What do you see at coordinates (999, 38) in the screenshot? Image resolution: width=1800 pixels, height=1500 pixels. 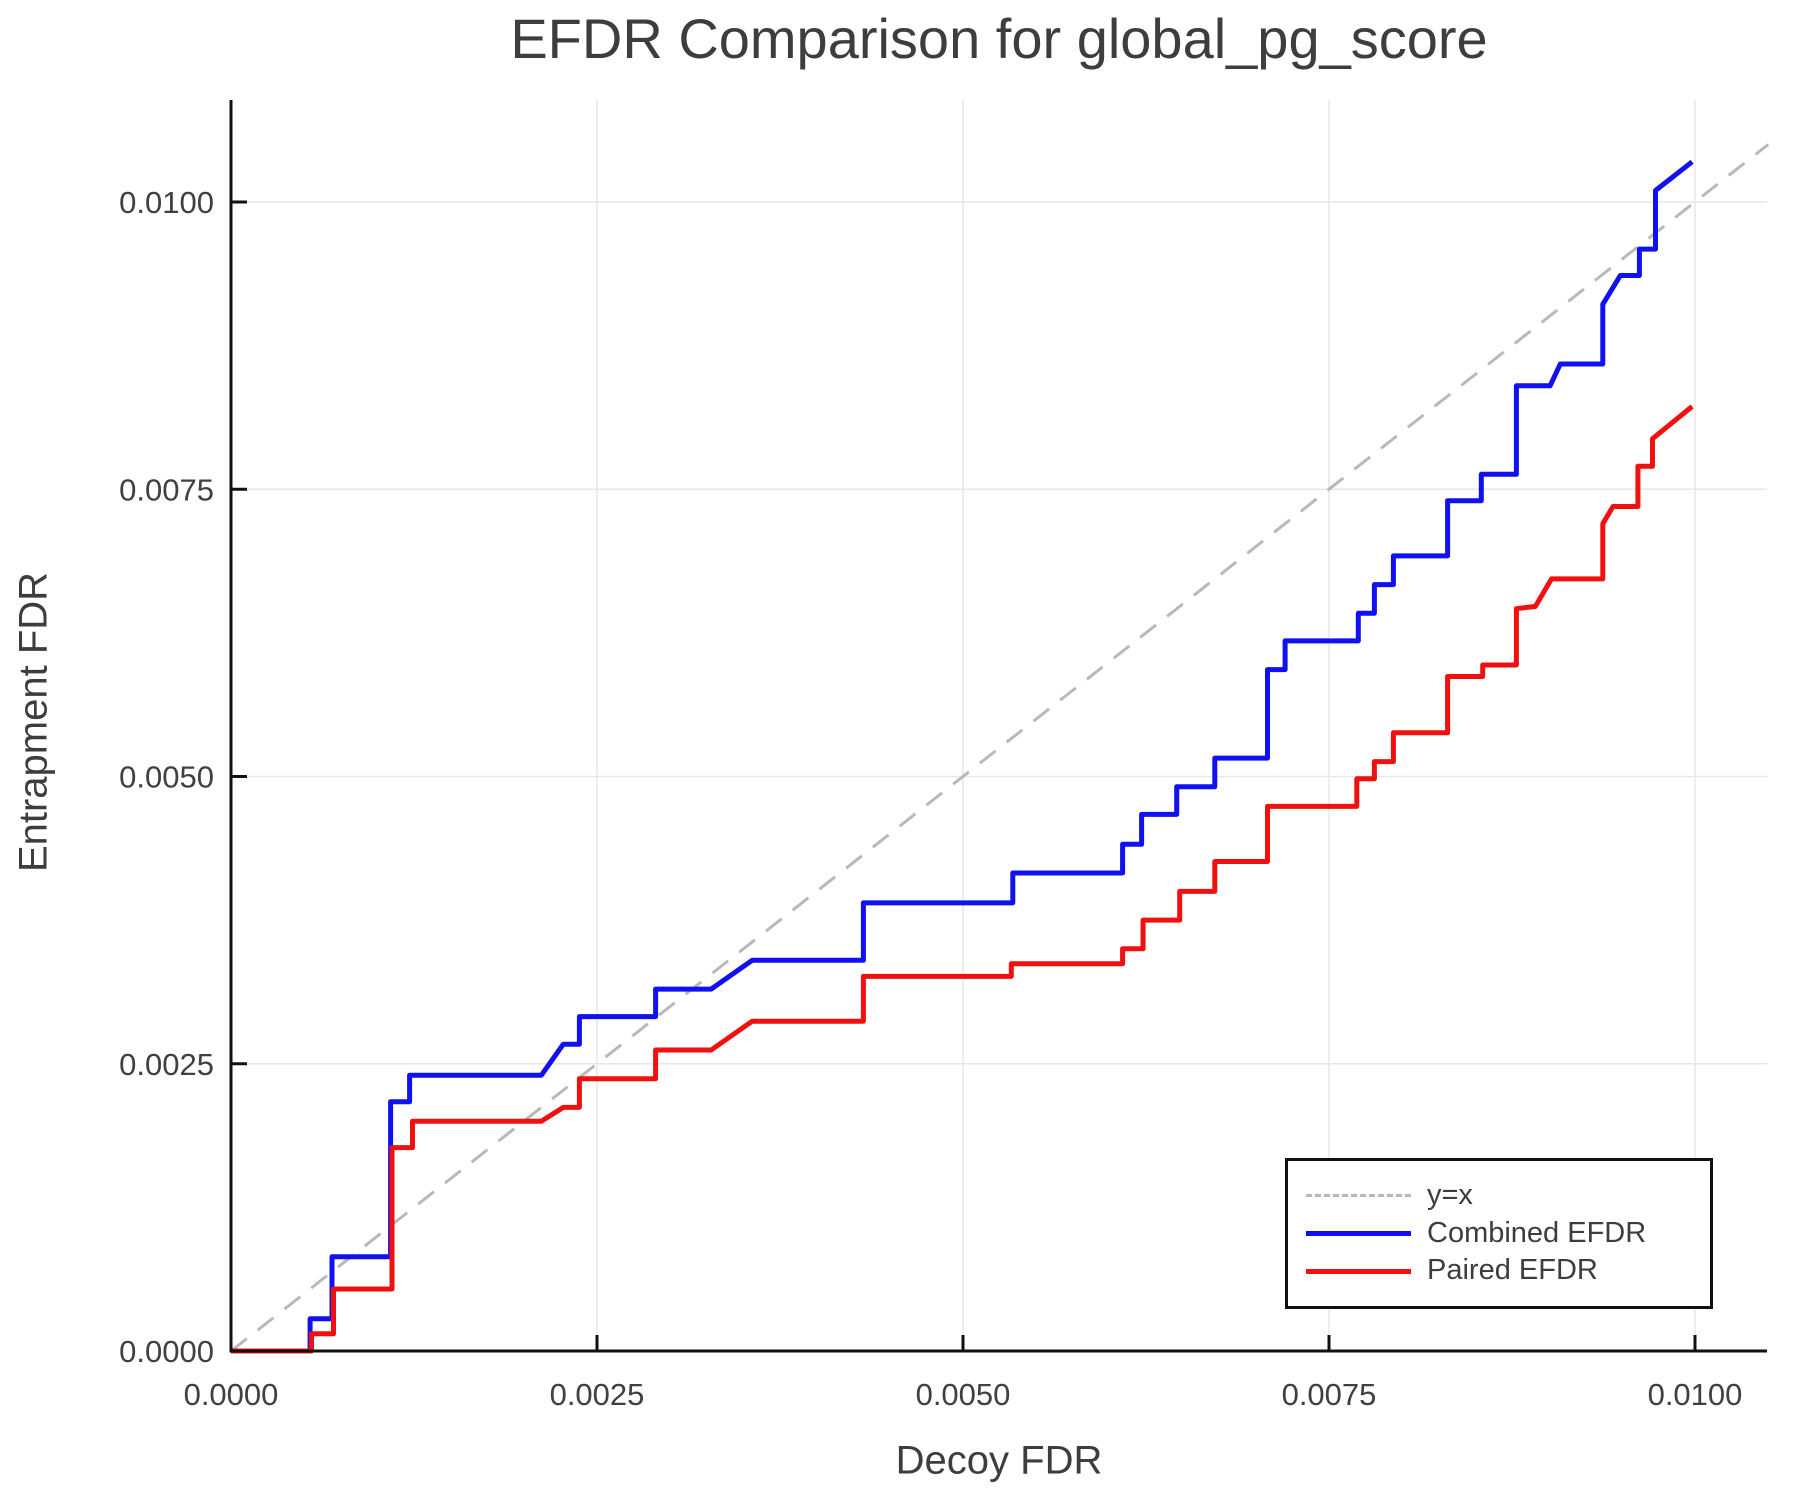 I see `chart-title: EFDR Comparison for global_pg_score` at bounding box center [999, 38].